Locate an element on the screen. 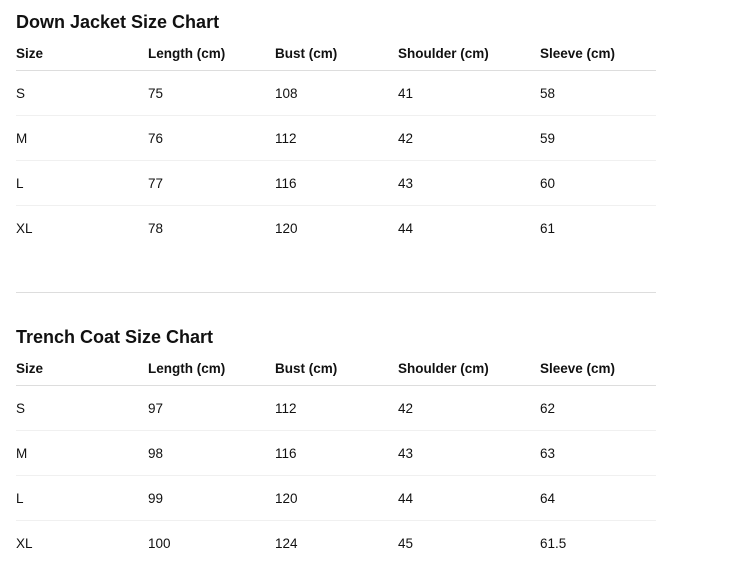  table-cell: 60 is located at coordinates (598, 183).